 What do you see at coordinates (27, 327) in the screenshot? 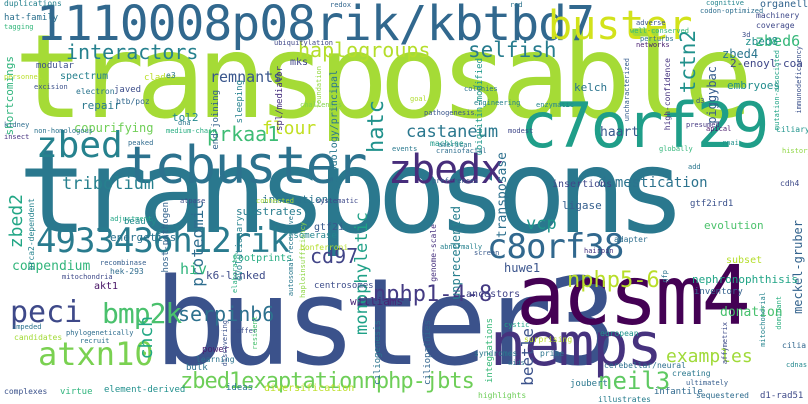
I see `word: impeded` at bounding box center [27, 327].